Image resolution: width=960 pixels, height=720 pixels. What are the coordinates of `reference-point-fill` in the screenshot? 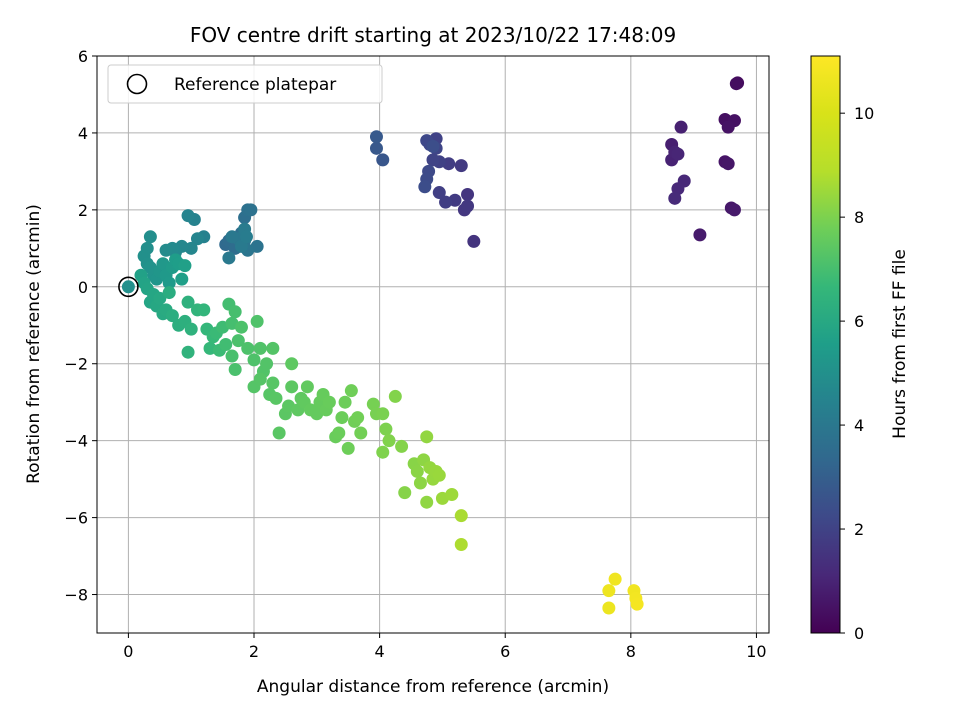 It's located at (128, 287).